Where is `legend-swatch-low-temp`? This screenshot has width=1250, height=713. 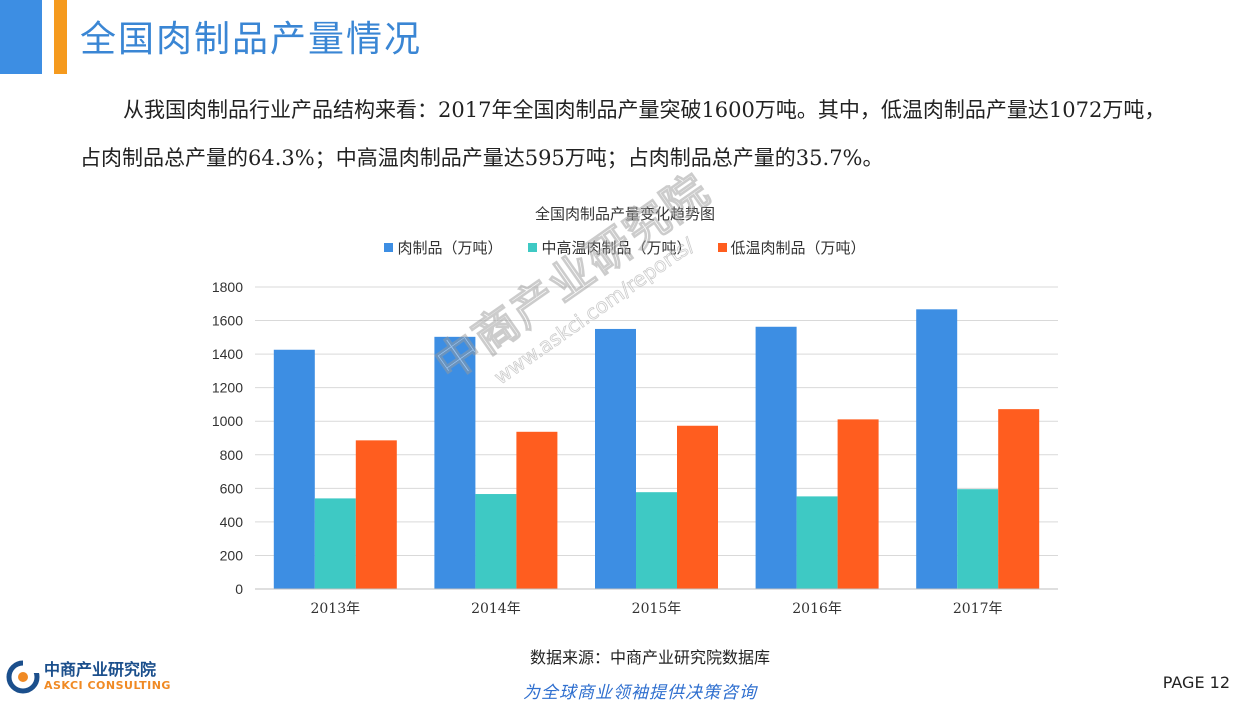
legend-swatch-low-temp is located at coordinates (722, 247).